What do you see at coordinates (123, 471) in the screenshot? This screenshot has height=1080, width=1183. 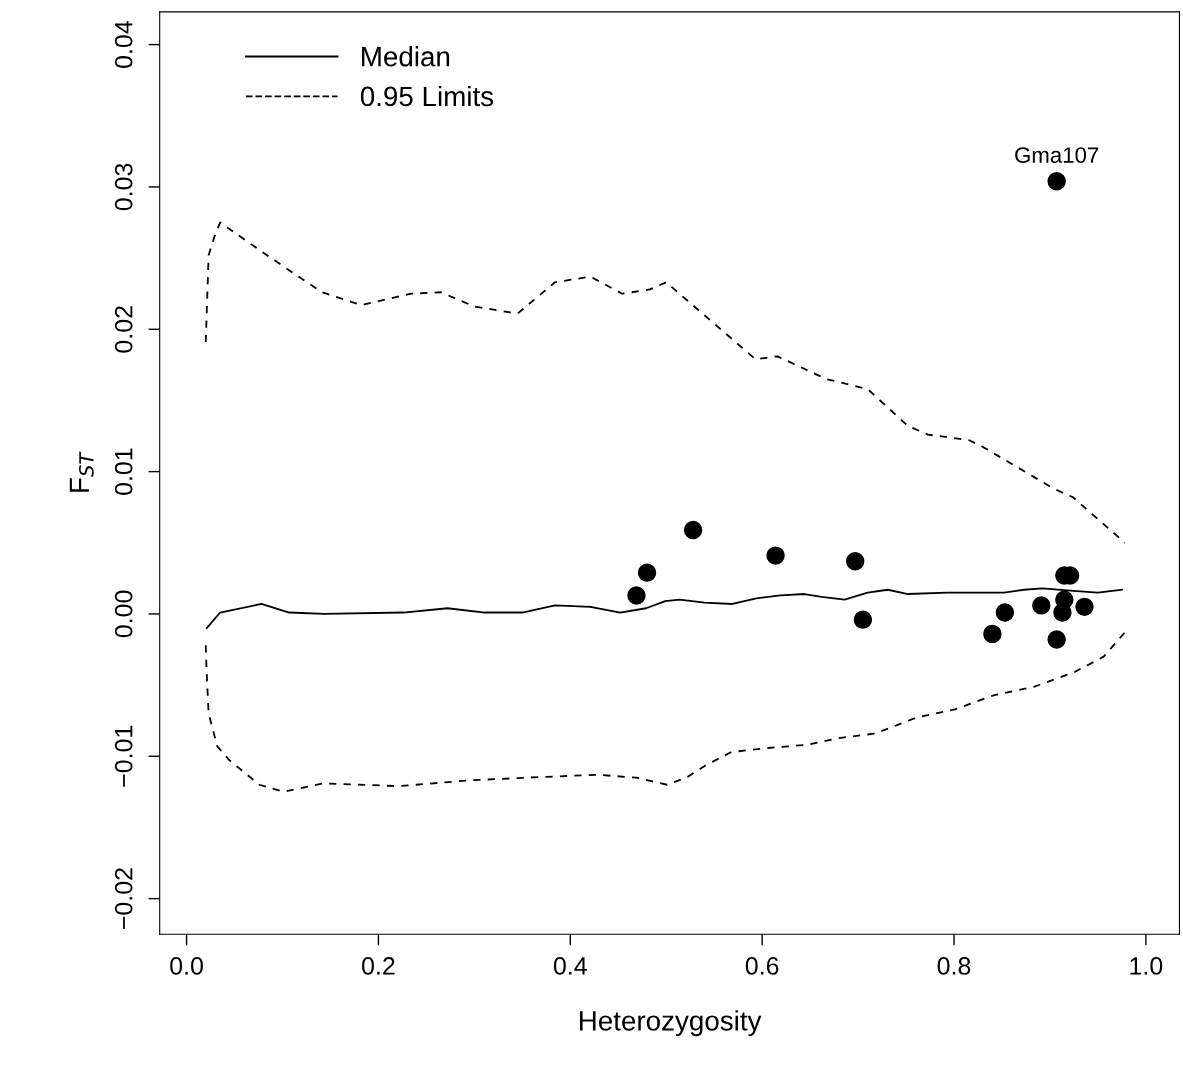 I see `y-tick-label: 0.01` at bounding box center [123, 471].